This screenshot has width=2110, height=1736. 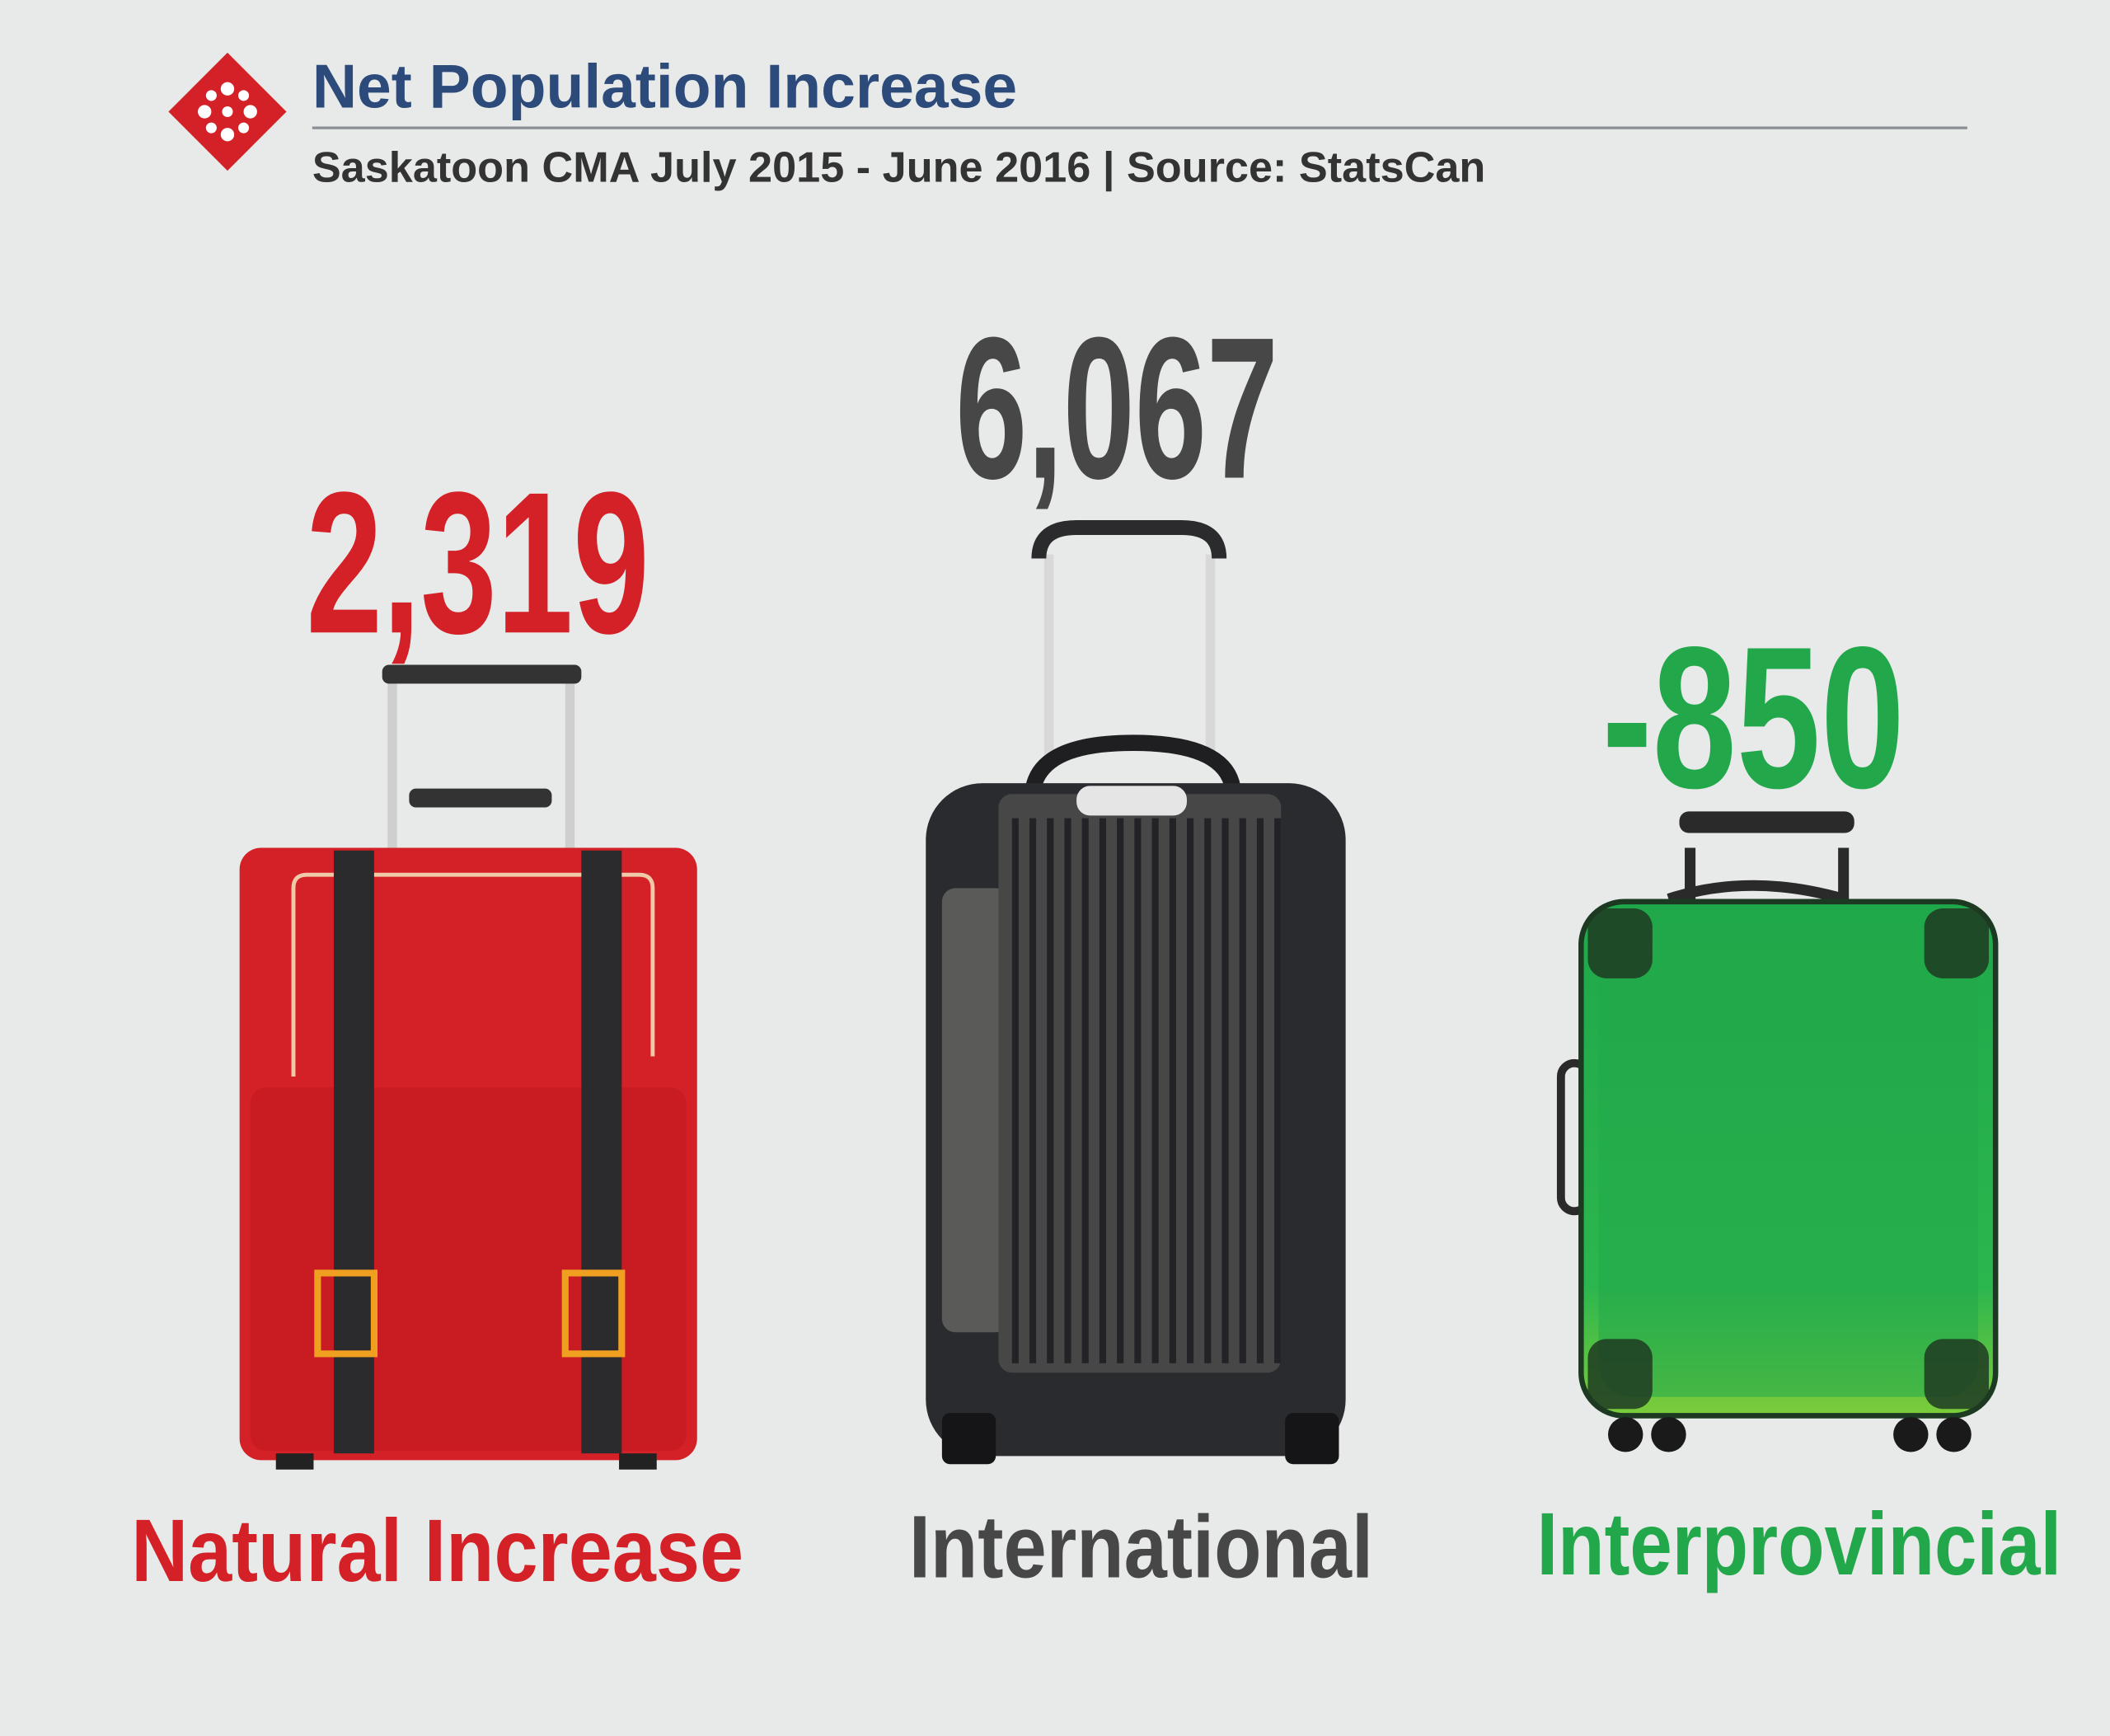 I want to click on zipper, so click(x=473, y=974).